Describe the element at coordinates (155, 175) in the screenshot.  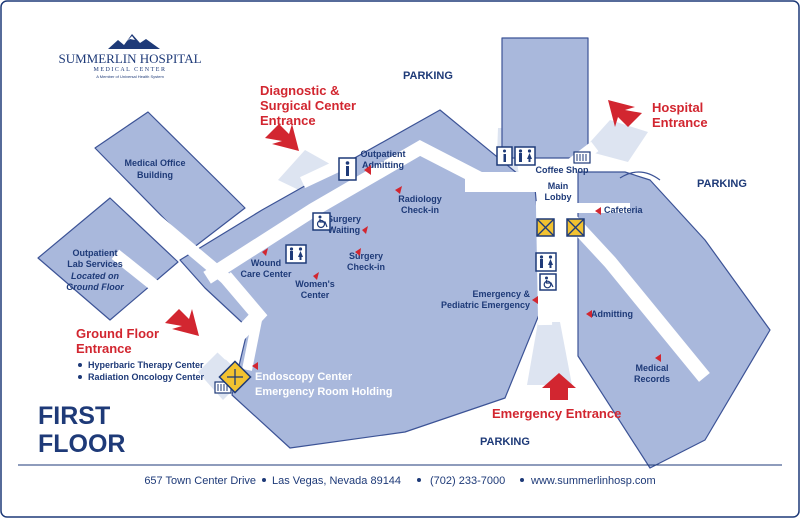
I see `medical-office-label-2: Building` at that location.